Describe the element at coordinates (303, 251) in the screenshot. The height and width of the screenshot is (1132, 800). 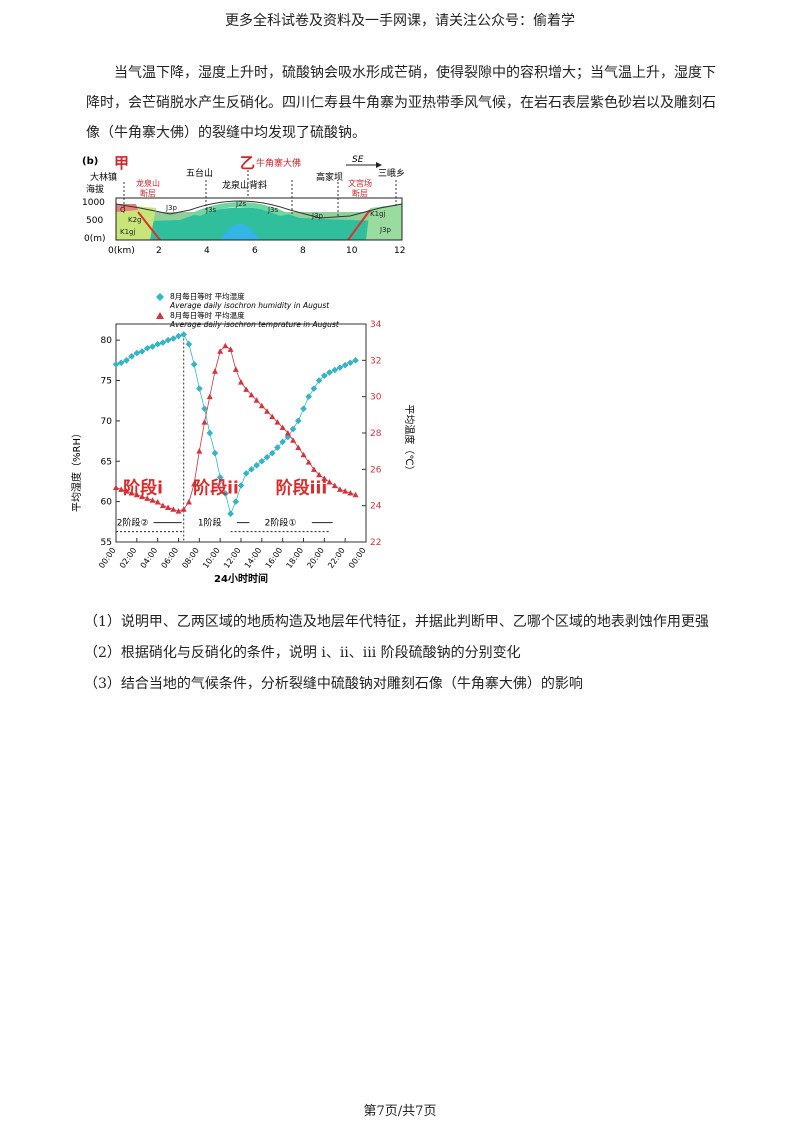
I see `km-tick: 8` at that location.